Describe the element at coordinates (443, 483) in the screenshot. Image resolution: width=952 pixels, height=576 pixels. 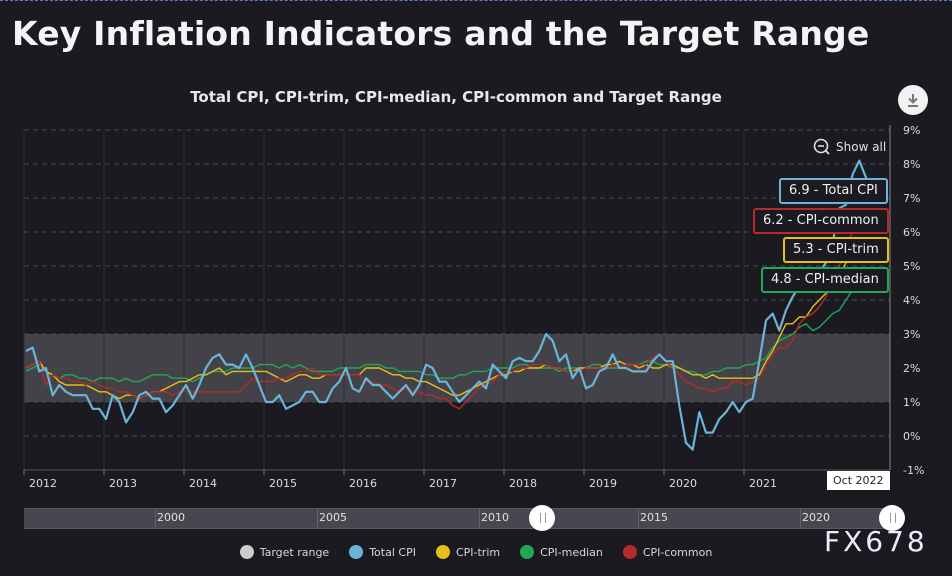
I see `x-tick-label: 2017` at that location.